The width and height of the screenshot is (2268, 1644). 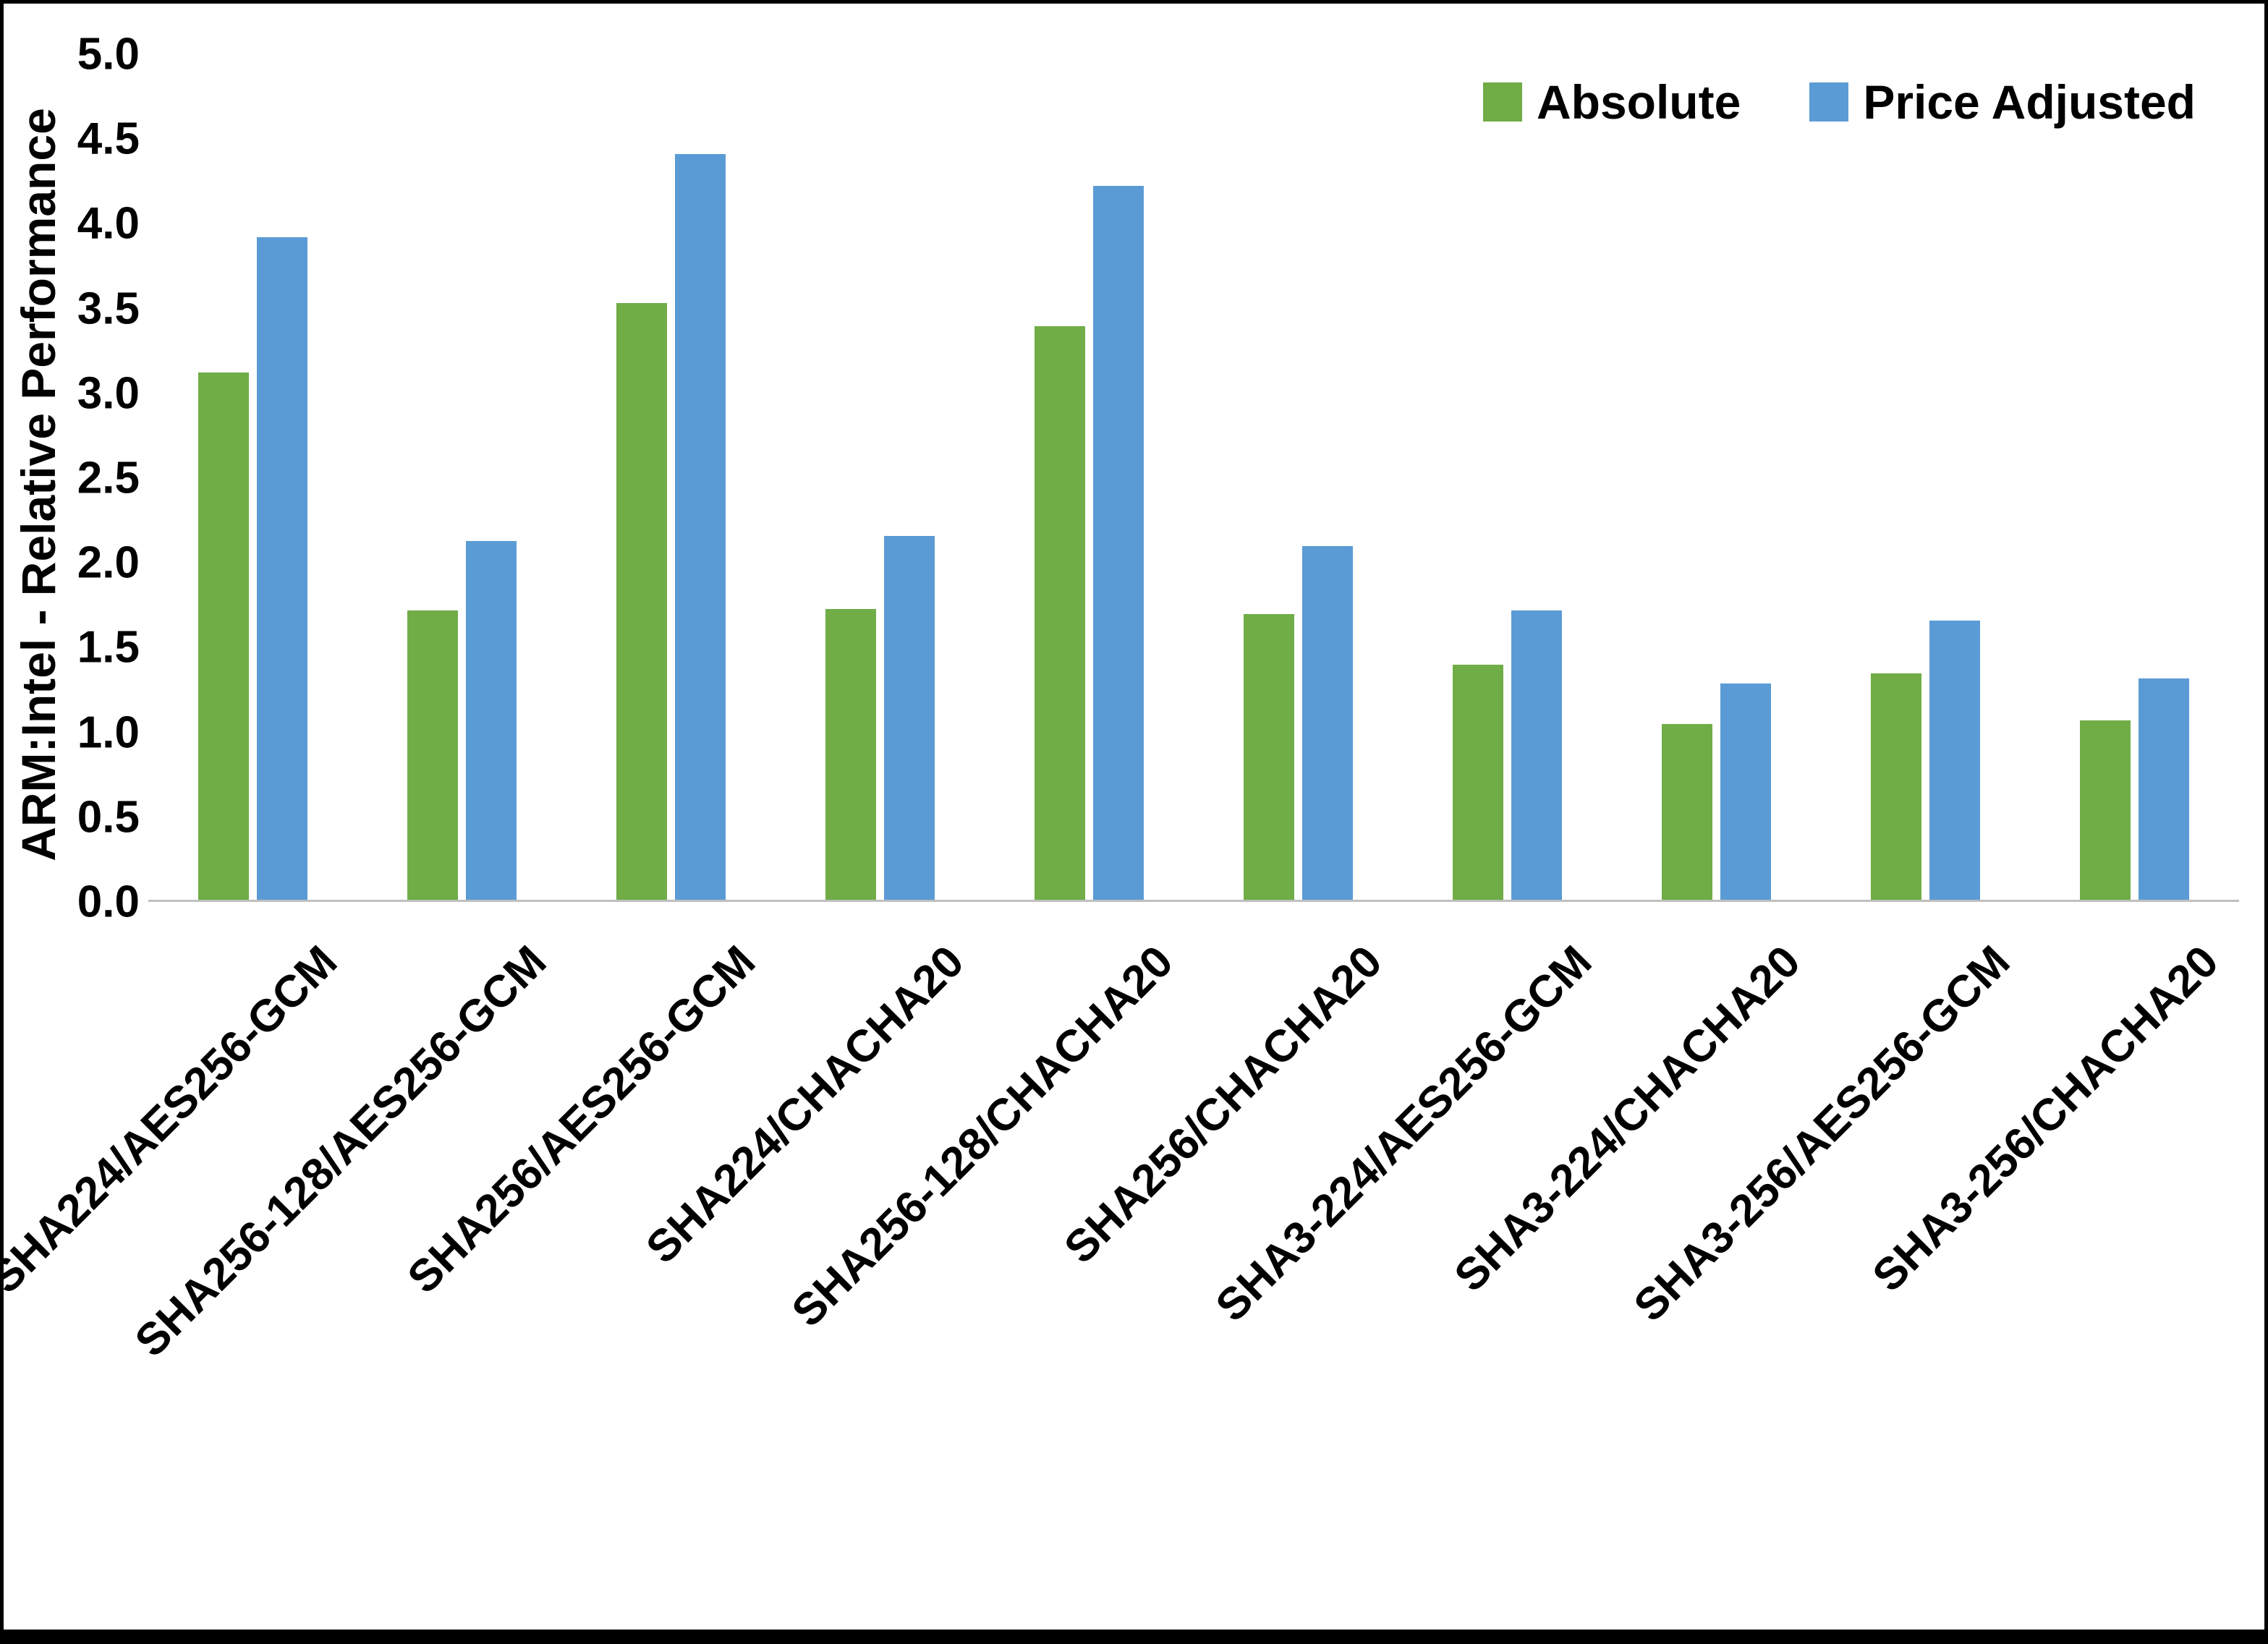 What do you see at coordinates (108, 732) in the screenshot?
I see `y-tick-label: 1.0` at bounding box center [108, 732].